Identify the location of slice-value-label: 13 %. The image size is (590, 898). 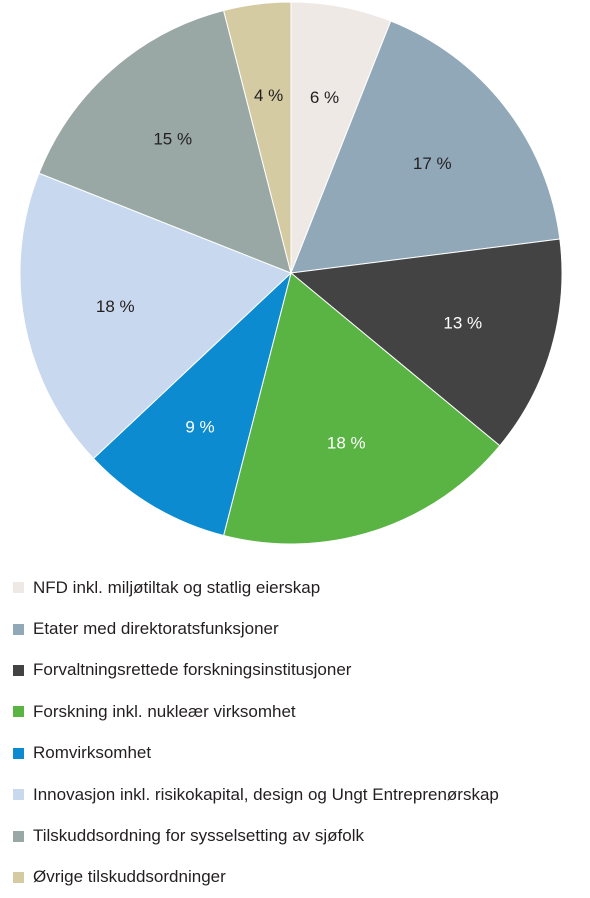
(462, 322).